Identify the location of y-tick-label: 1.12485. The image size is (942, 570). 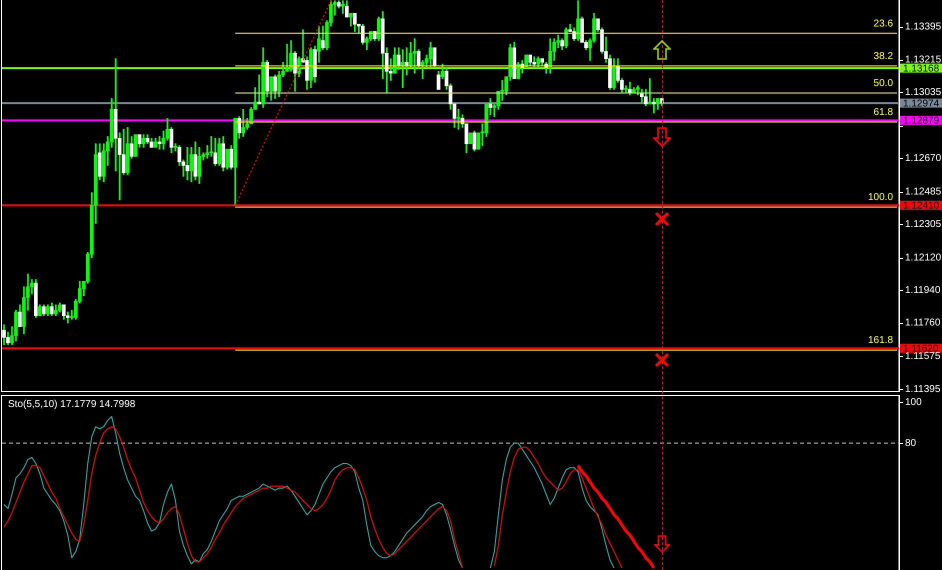
(923, 192).